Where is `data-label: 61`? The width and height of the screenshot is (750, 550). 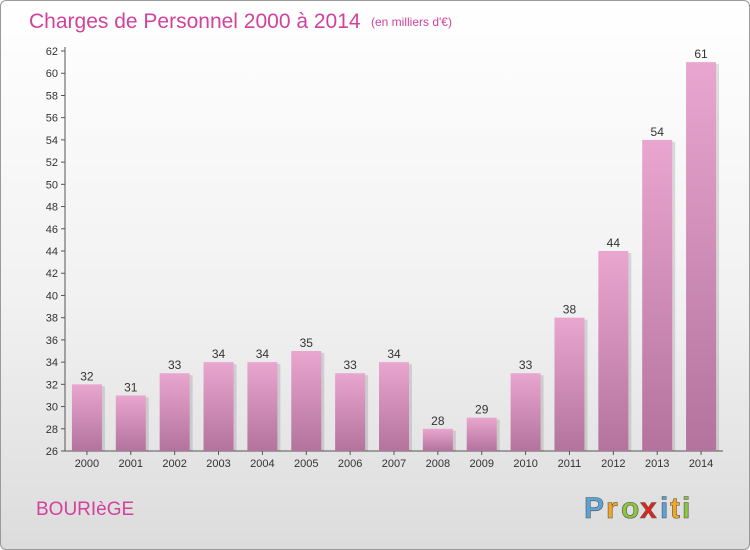 data-label: 61 is located at coordinates (701, 54).